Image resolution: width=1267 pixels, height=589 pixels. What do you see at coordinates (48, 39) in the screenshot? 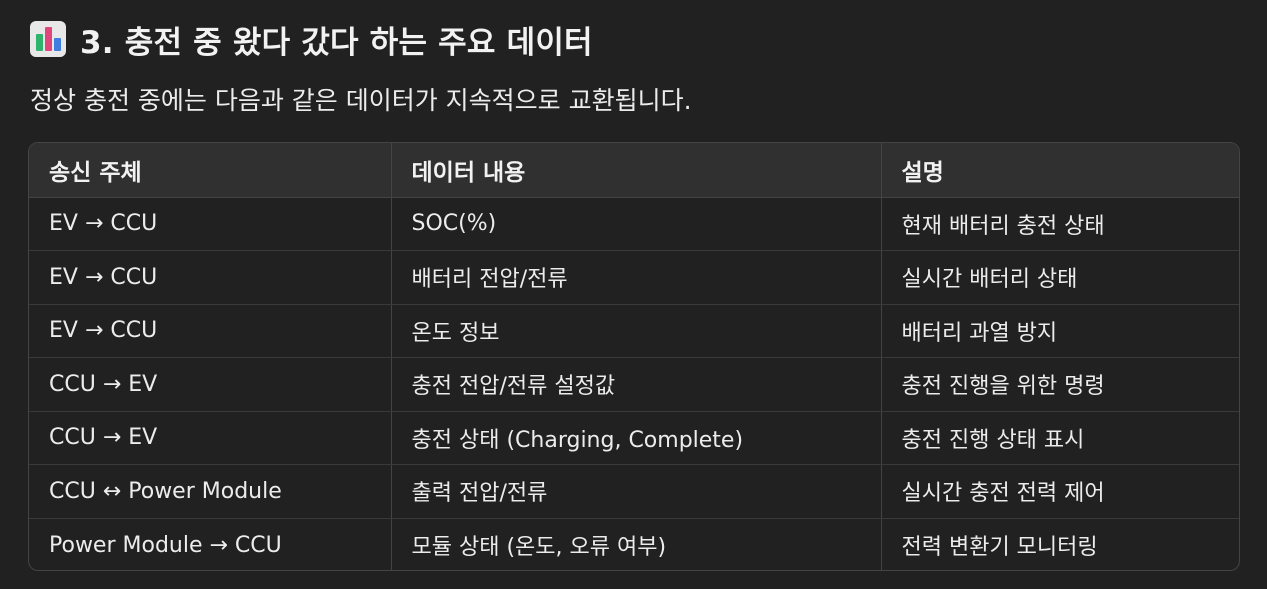
I see `bar-chart-icon` at bounding box center [48, 39].